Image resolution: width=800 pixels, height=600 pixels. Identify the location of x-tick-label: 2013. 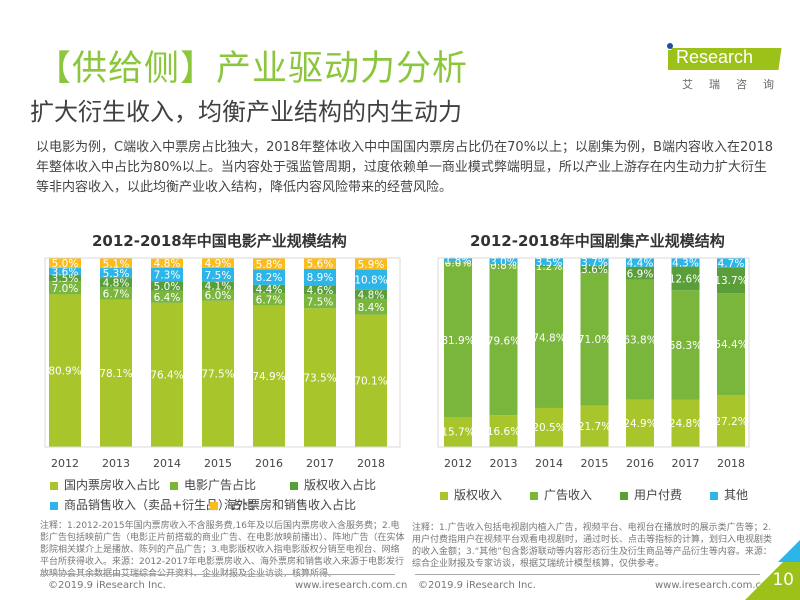
(504, 463).